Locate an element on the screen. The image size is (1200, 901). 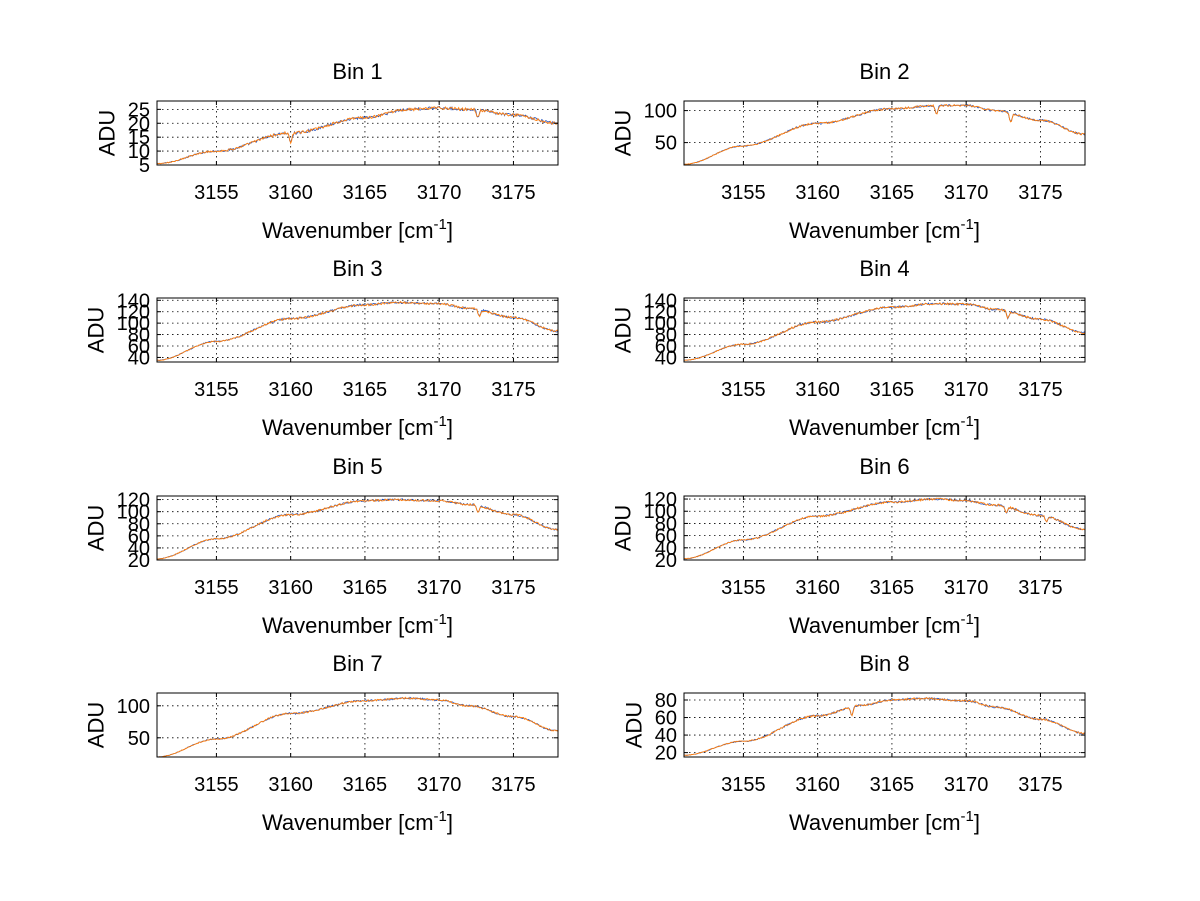
y-tick-label: 5 is located at coordinates (144, 166).